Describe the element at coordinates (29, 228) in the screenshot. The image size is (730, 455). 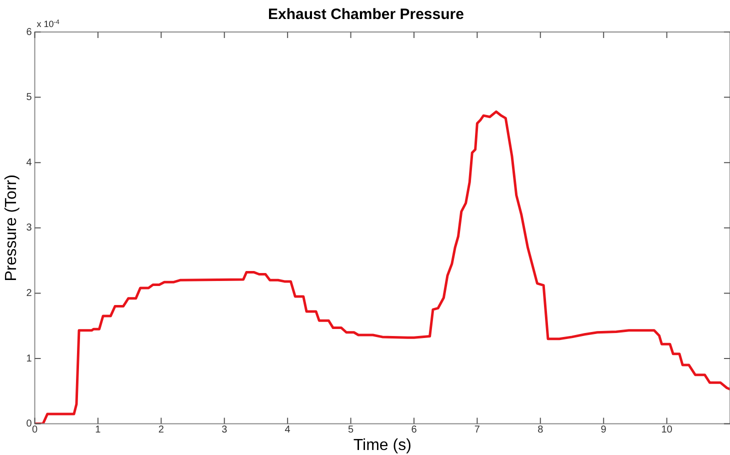
I see `y-tick-label: 3` at that location.